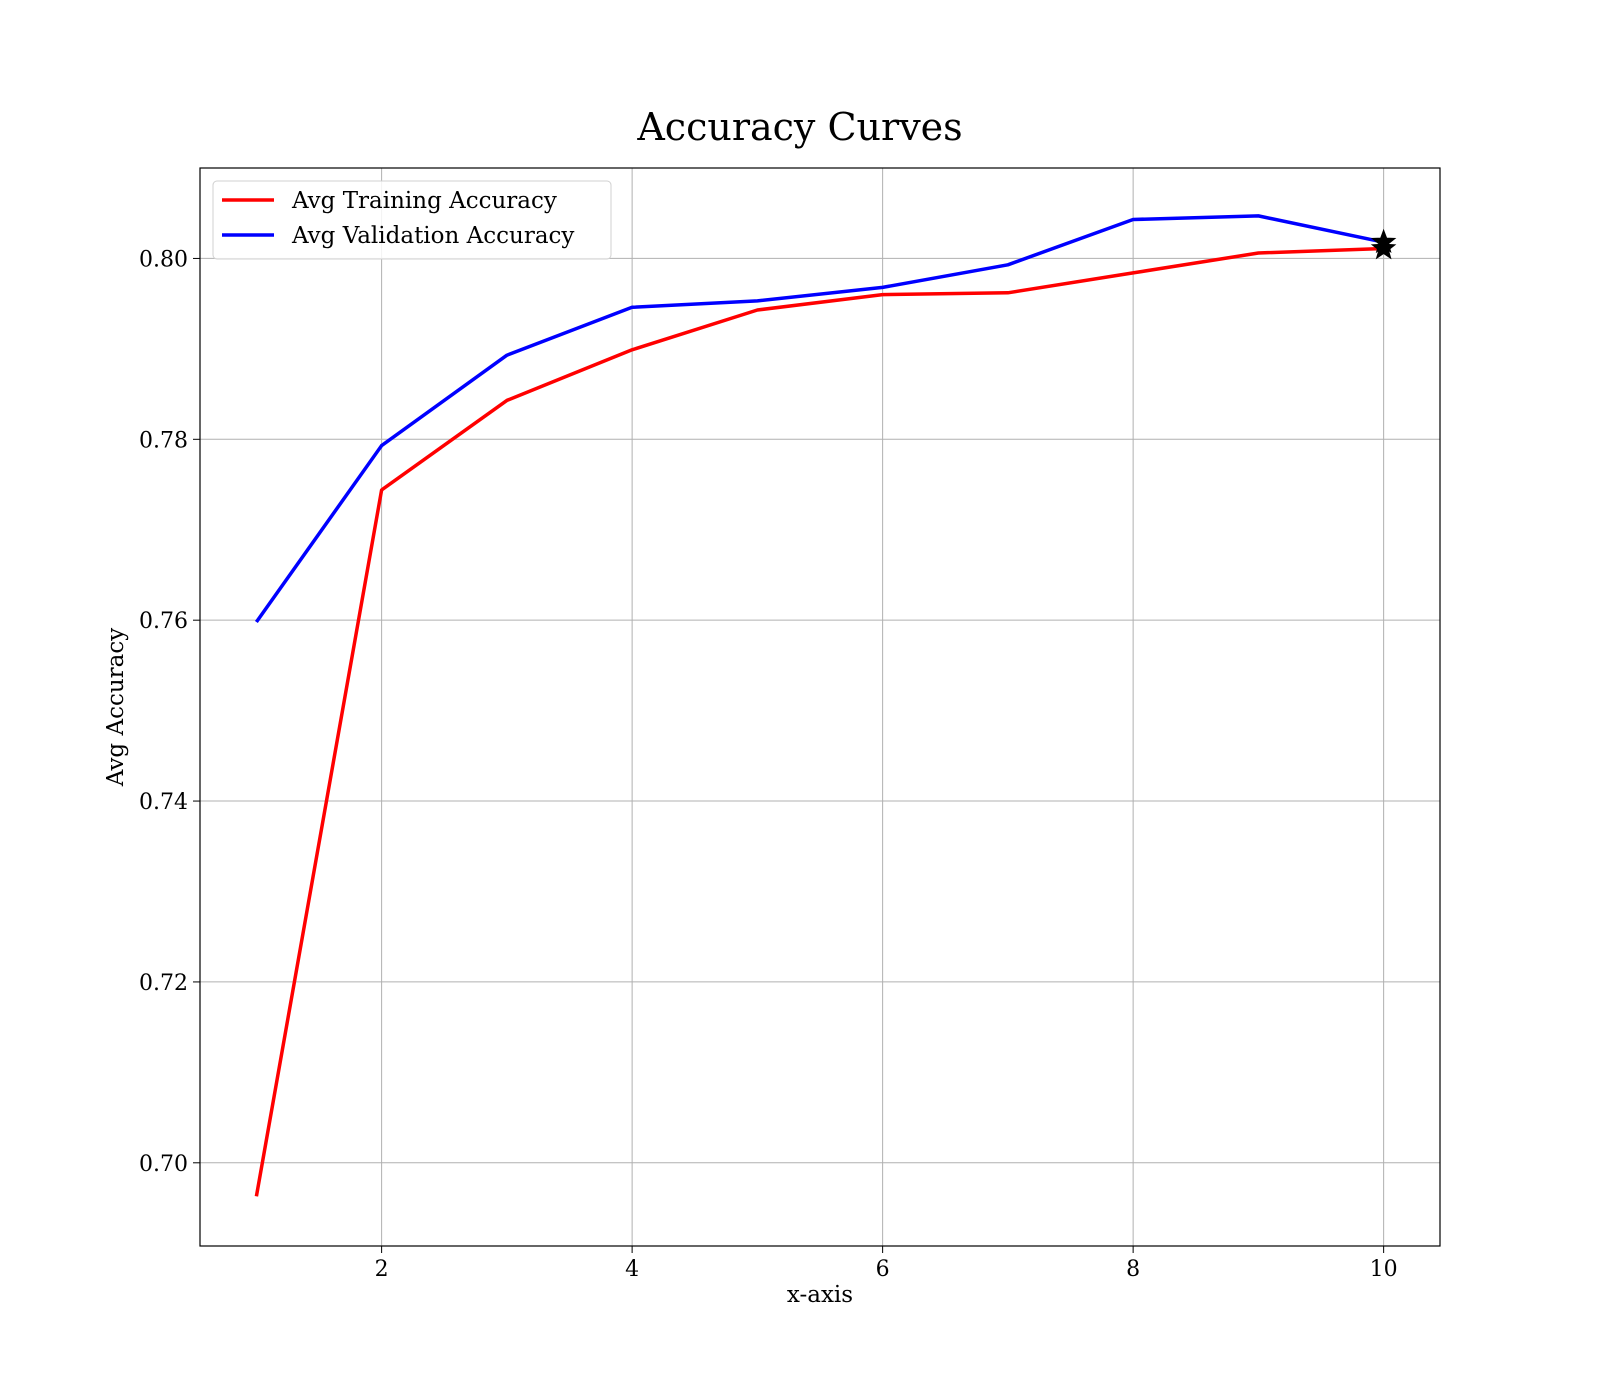  I want to click on x-tick-label: 6, so click(883, 1269).